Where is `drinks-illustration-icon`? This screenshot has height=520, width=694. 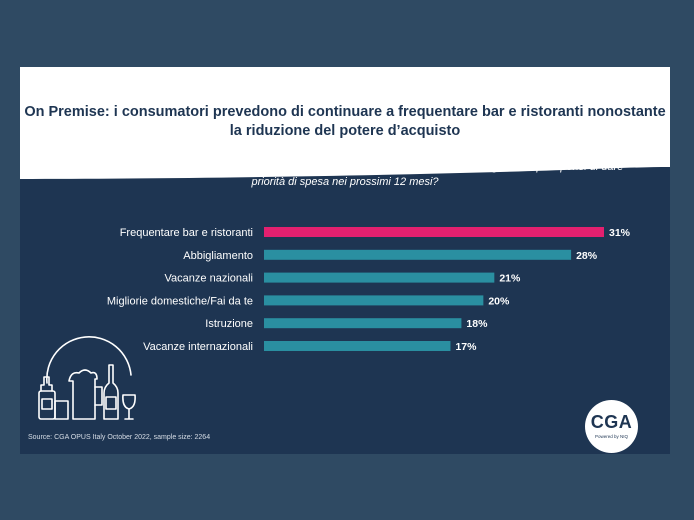 drinks-illustration-icon is located at coordinates (87, 378).